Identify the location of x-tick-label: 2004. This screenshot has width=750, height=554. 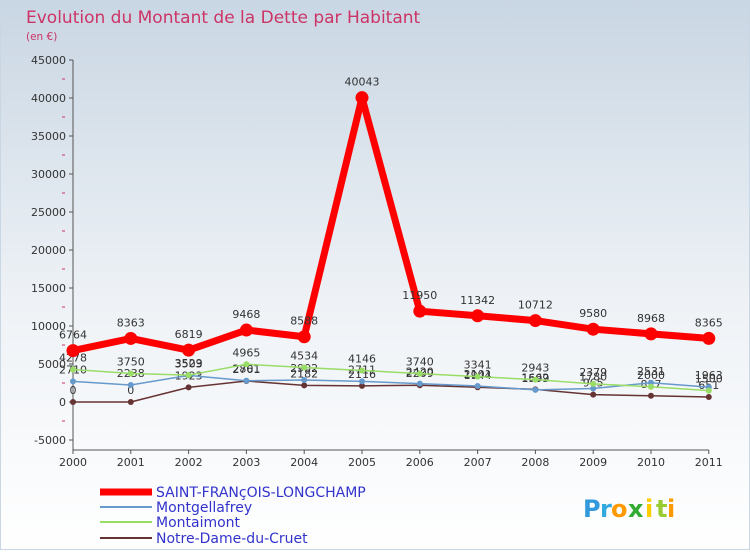
(304, 462).